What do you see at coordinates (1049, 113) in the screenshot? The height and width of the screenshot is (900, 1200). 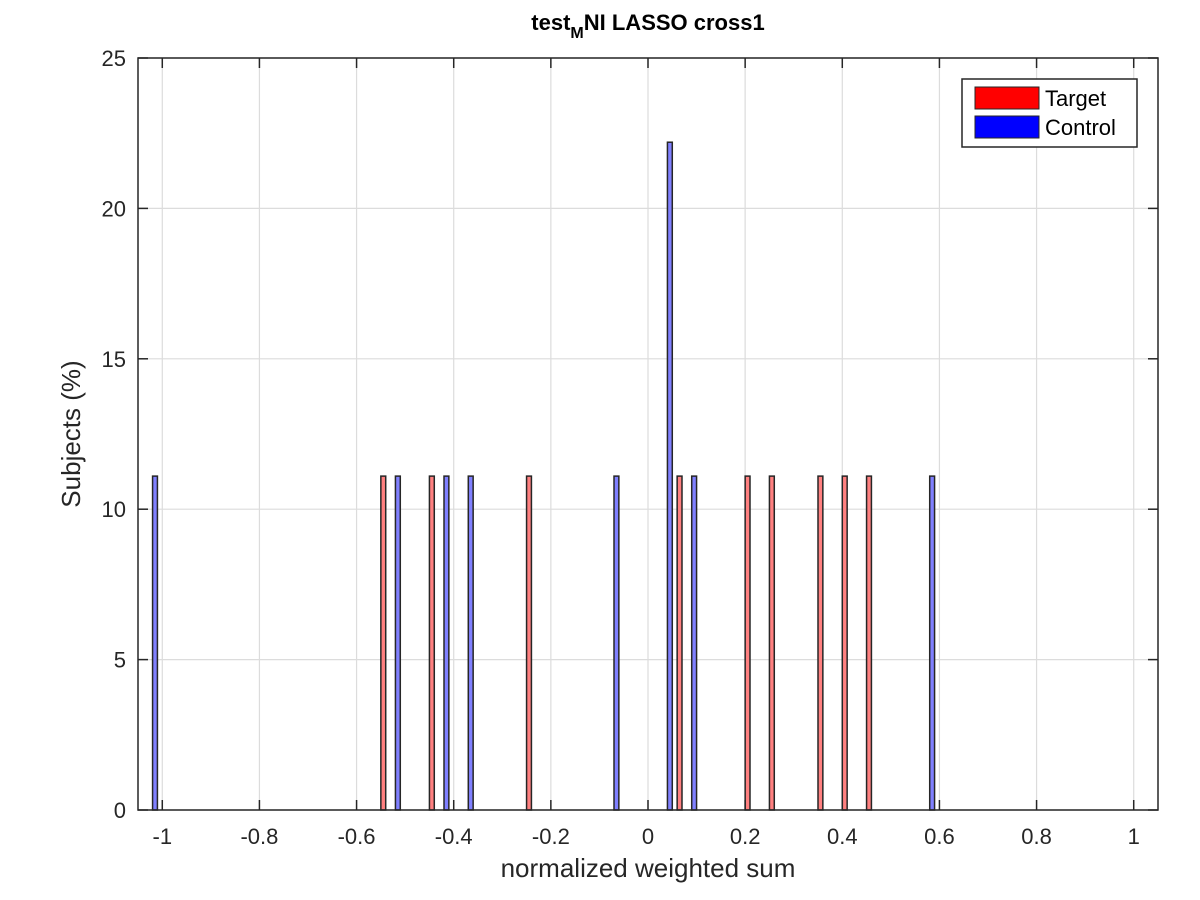 I see `legend: Target Control` at bounding box center [1049, 113].